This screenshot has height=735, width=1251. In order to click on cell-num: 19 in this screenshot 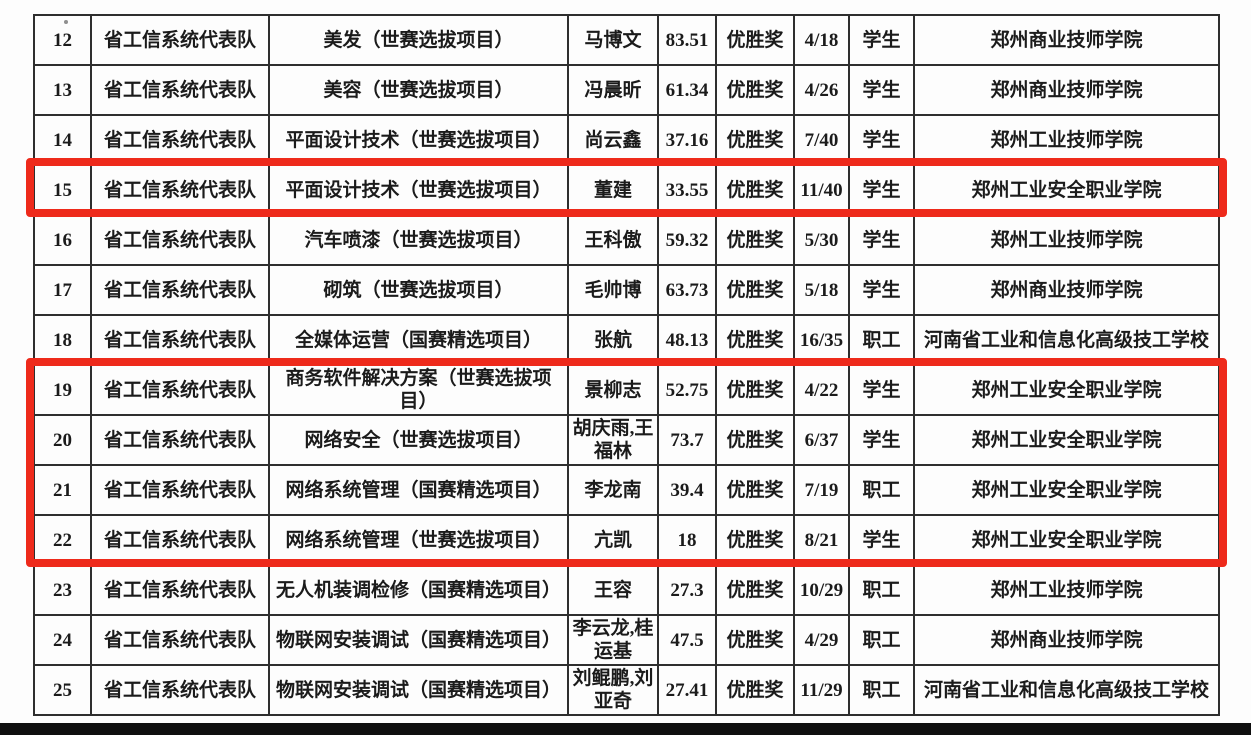, I will do `click(62, 390)`.